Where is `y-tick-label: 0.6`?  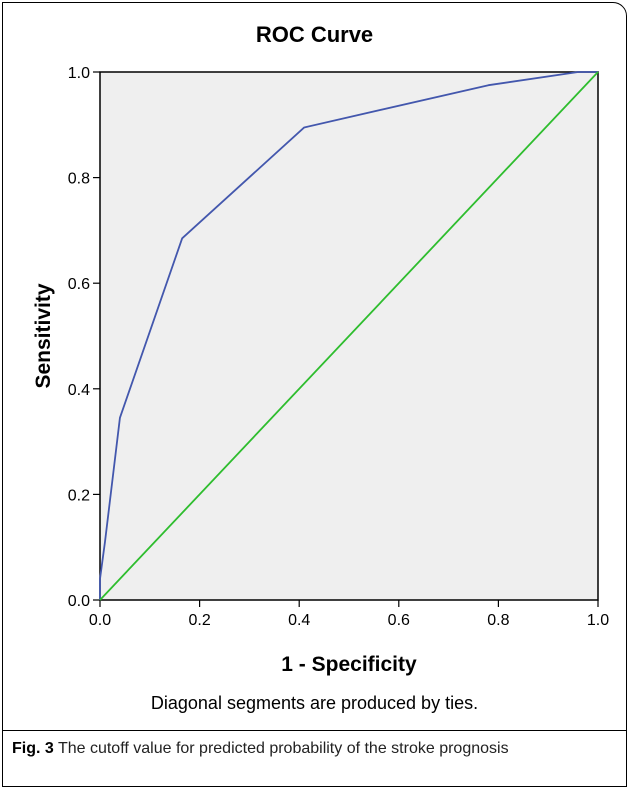 y-tick-label: 0.6 is located at coordinates (79, 284).